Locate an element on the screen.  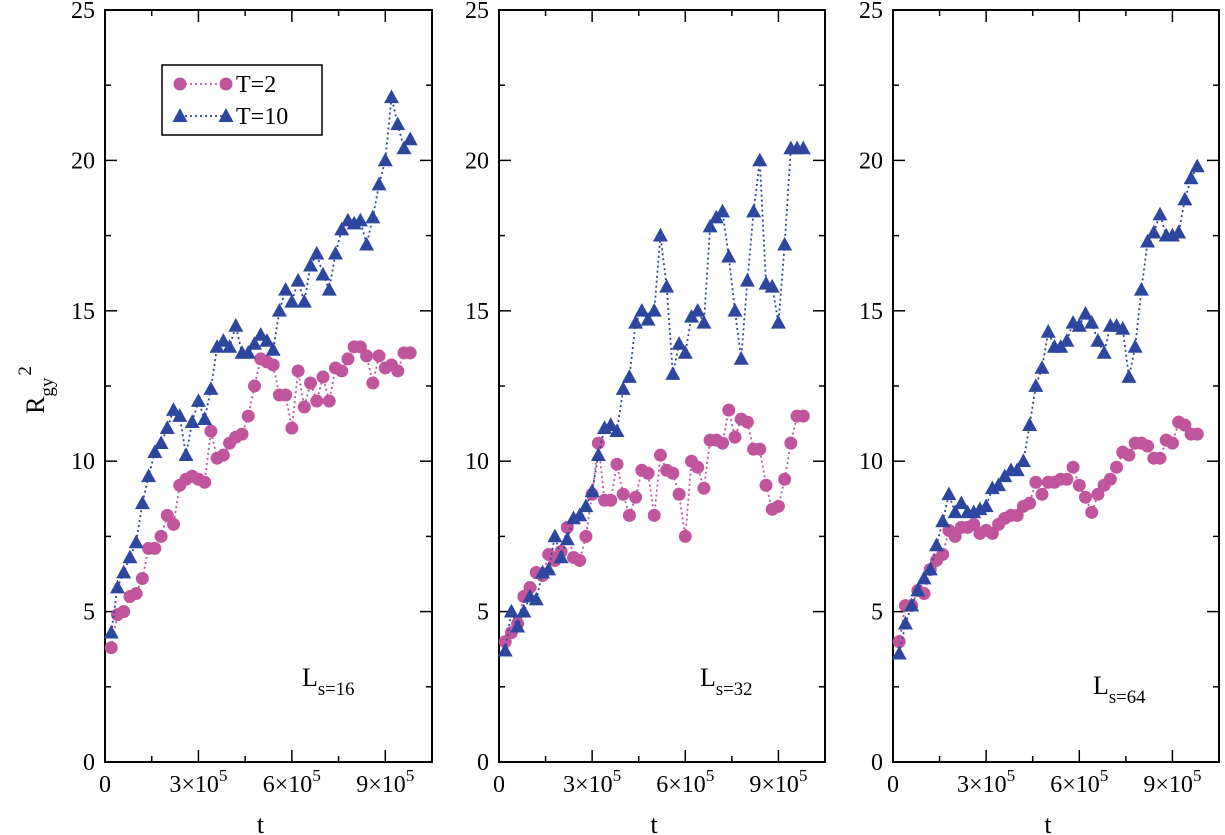
y-tick-label: 10 is located at coordinates (83, 462).